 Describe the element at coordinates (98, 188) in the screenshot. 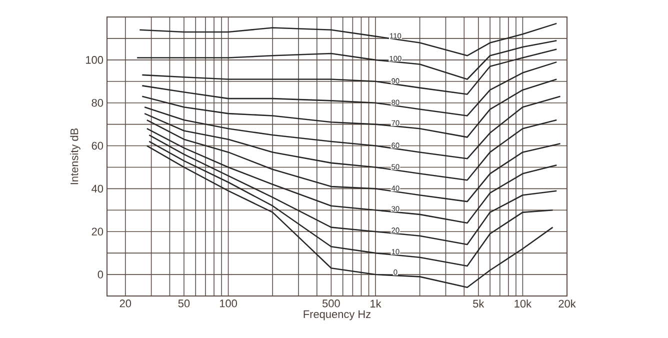

I see `y-tick-label: 40` at that location.